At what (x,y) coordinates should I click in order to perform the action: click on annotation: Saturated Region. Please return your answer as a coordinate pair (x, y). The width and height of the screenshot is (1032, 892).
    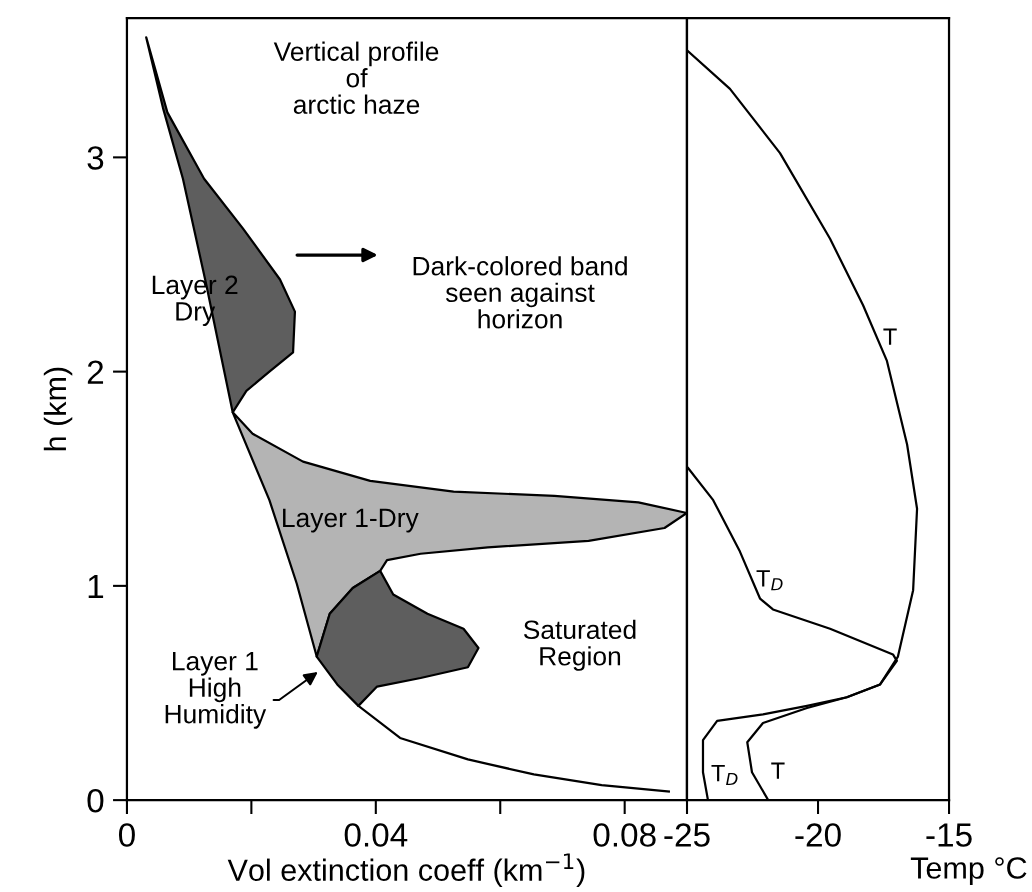
    Looking at the image, I should click on (579, 645).